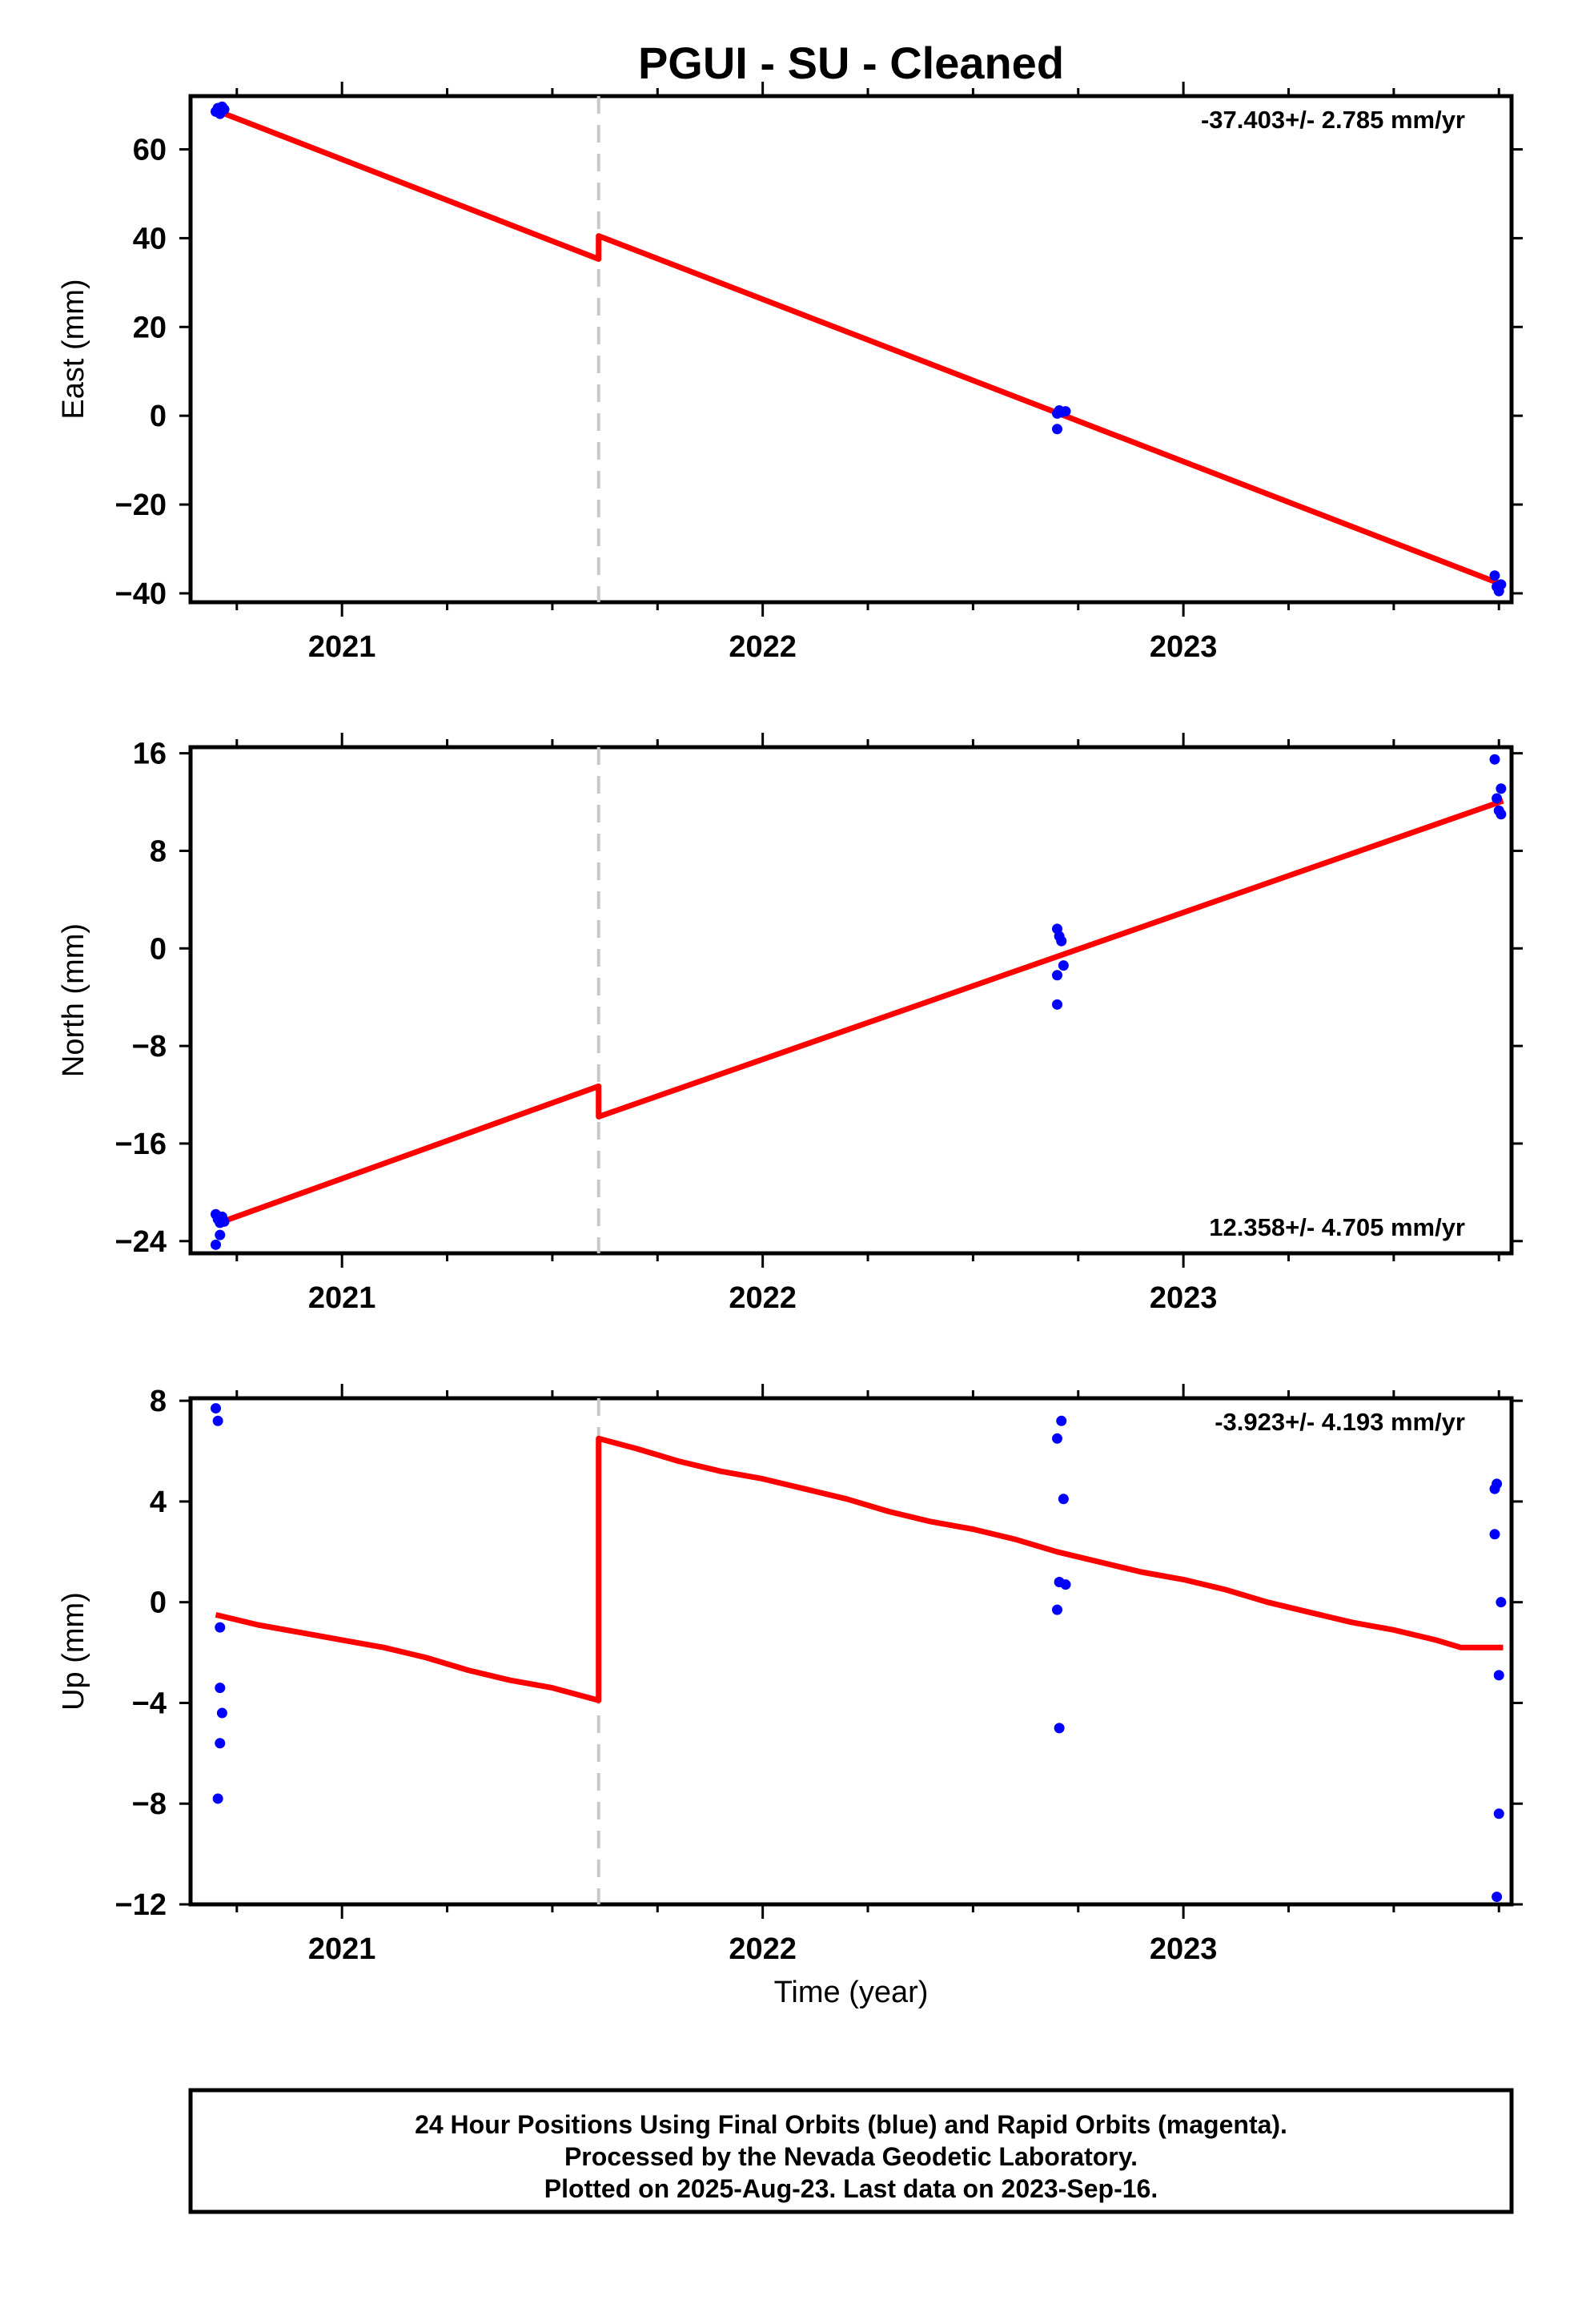 Image resolution: width=1582 pixels, height=2324 pixels. What do you see at coordinates (141, 505) in the screenshot?
I see `east-y-tick-label: −20` at bounding box center [141, 505].